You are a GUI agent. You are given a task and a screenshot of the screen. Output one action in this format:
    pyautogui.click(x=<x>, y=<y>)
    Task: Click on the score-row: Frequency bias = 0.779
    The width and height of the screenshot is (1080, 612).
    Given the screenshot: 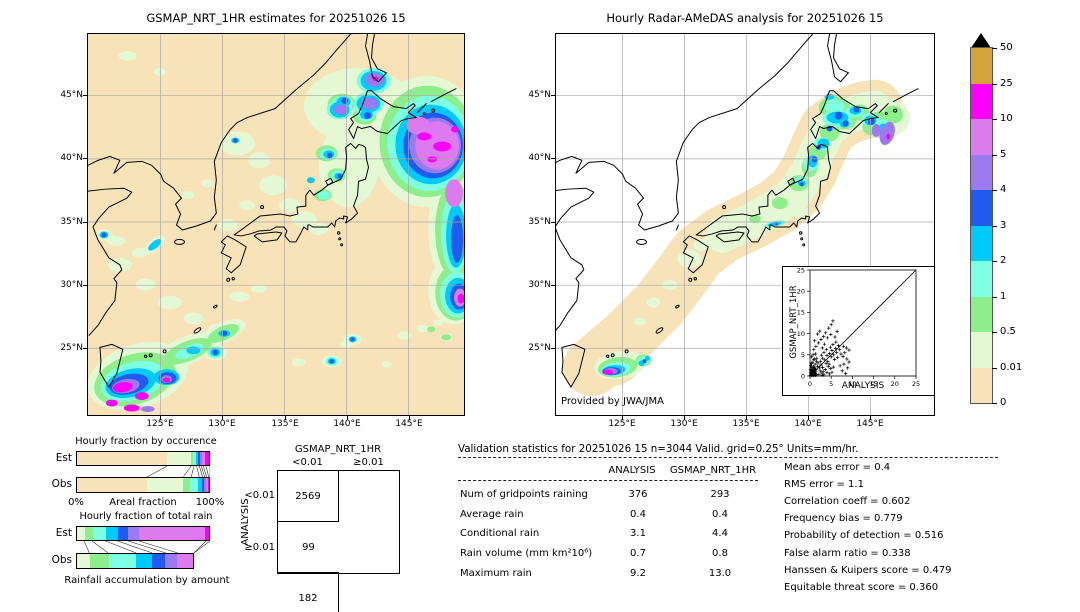 What is the action you would take?
    pyautogui.click(x=843, y=519)
    